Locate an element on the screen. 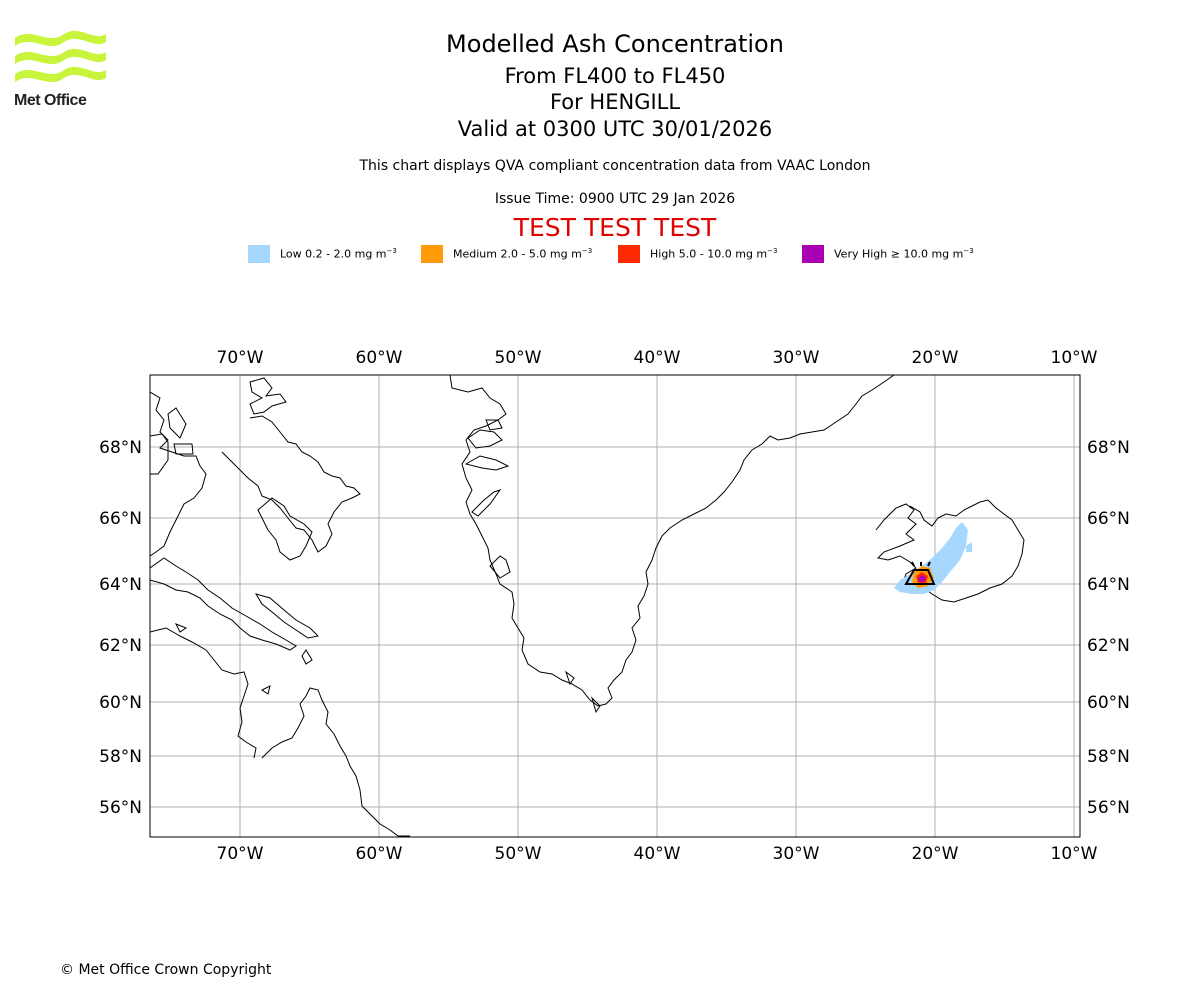  flight-level-range: From FL400 to FL450 is located at coordinates (615, 76).